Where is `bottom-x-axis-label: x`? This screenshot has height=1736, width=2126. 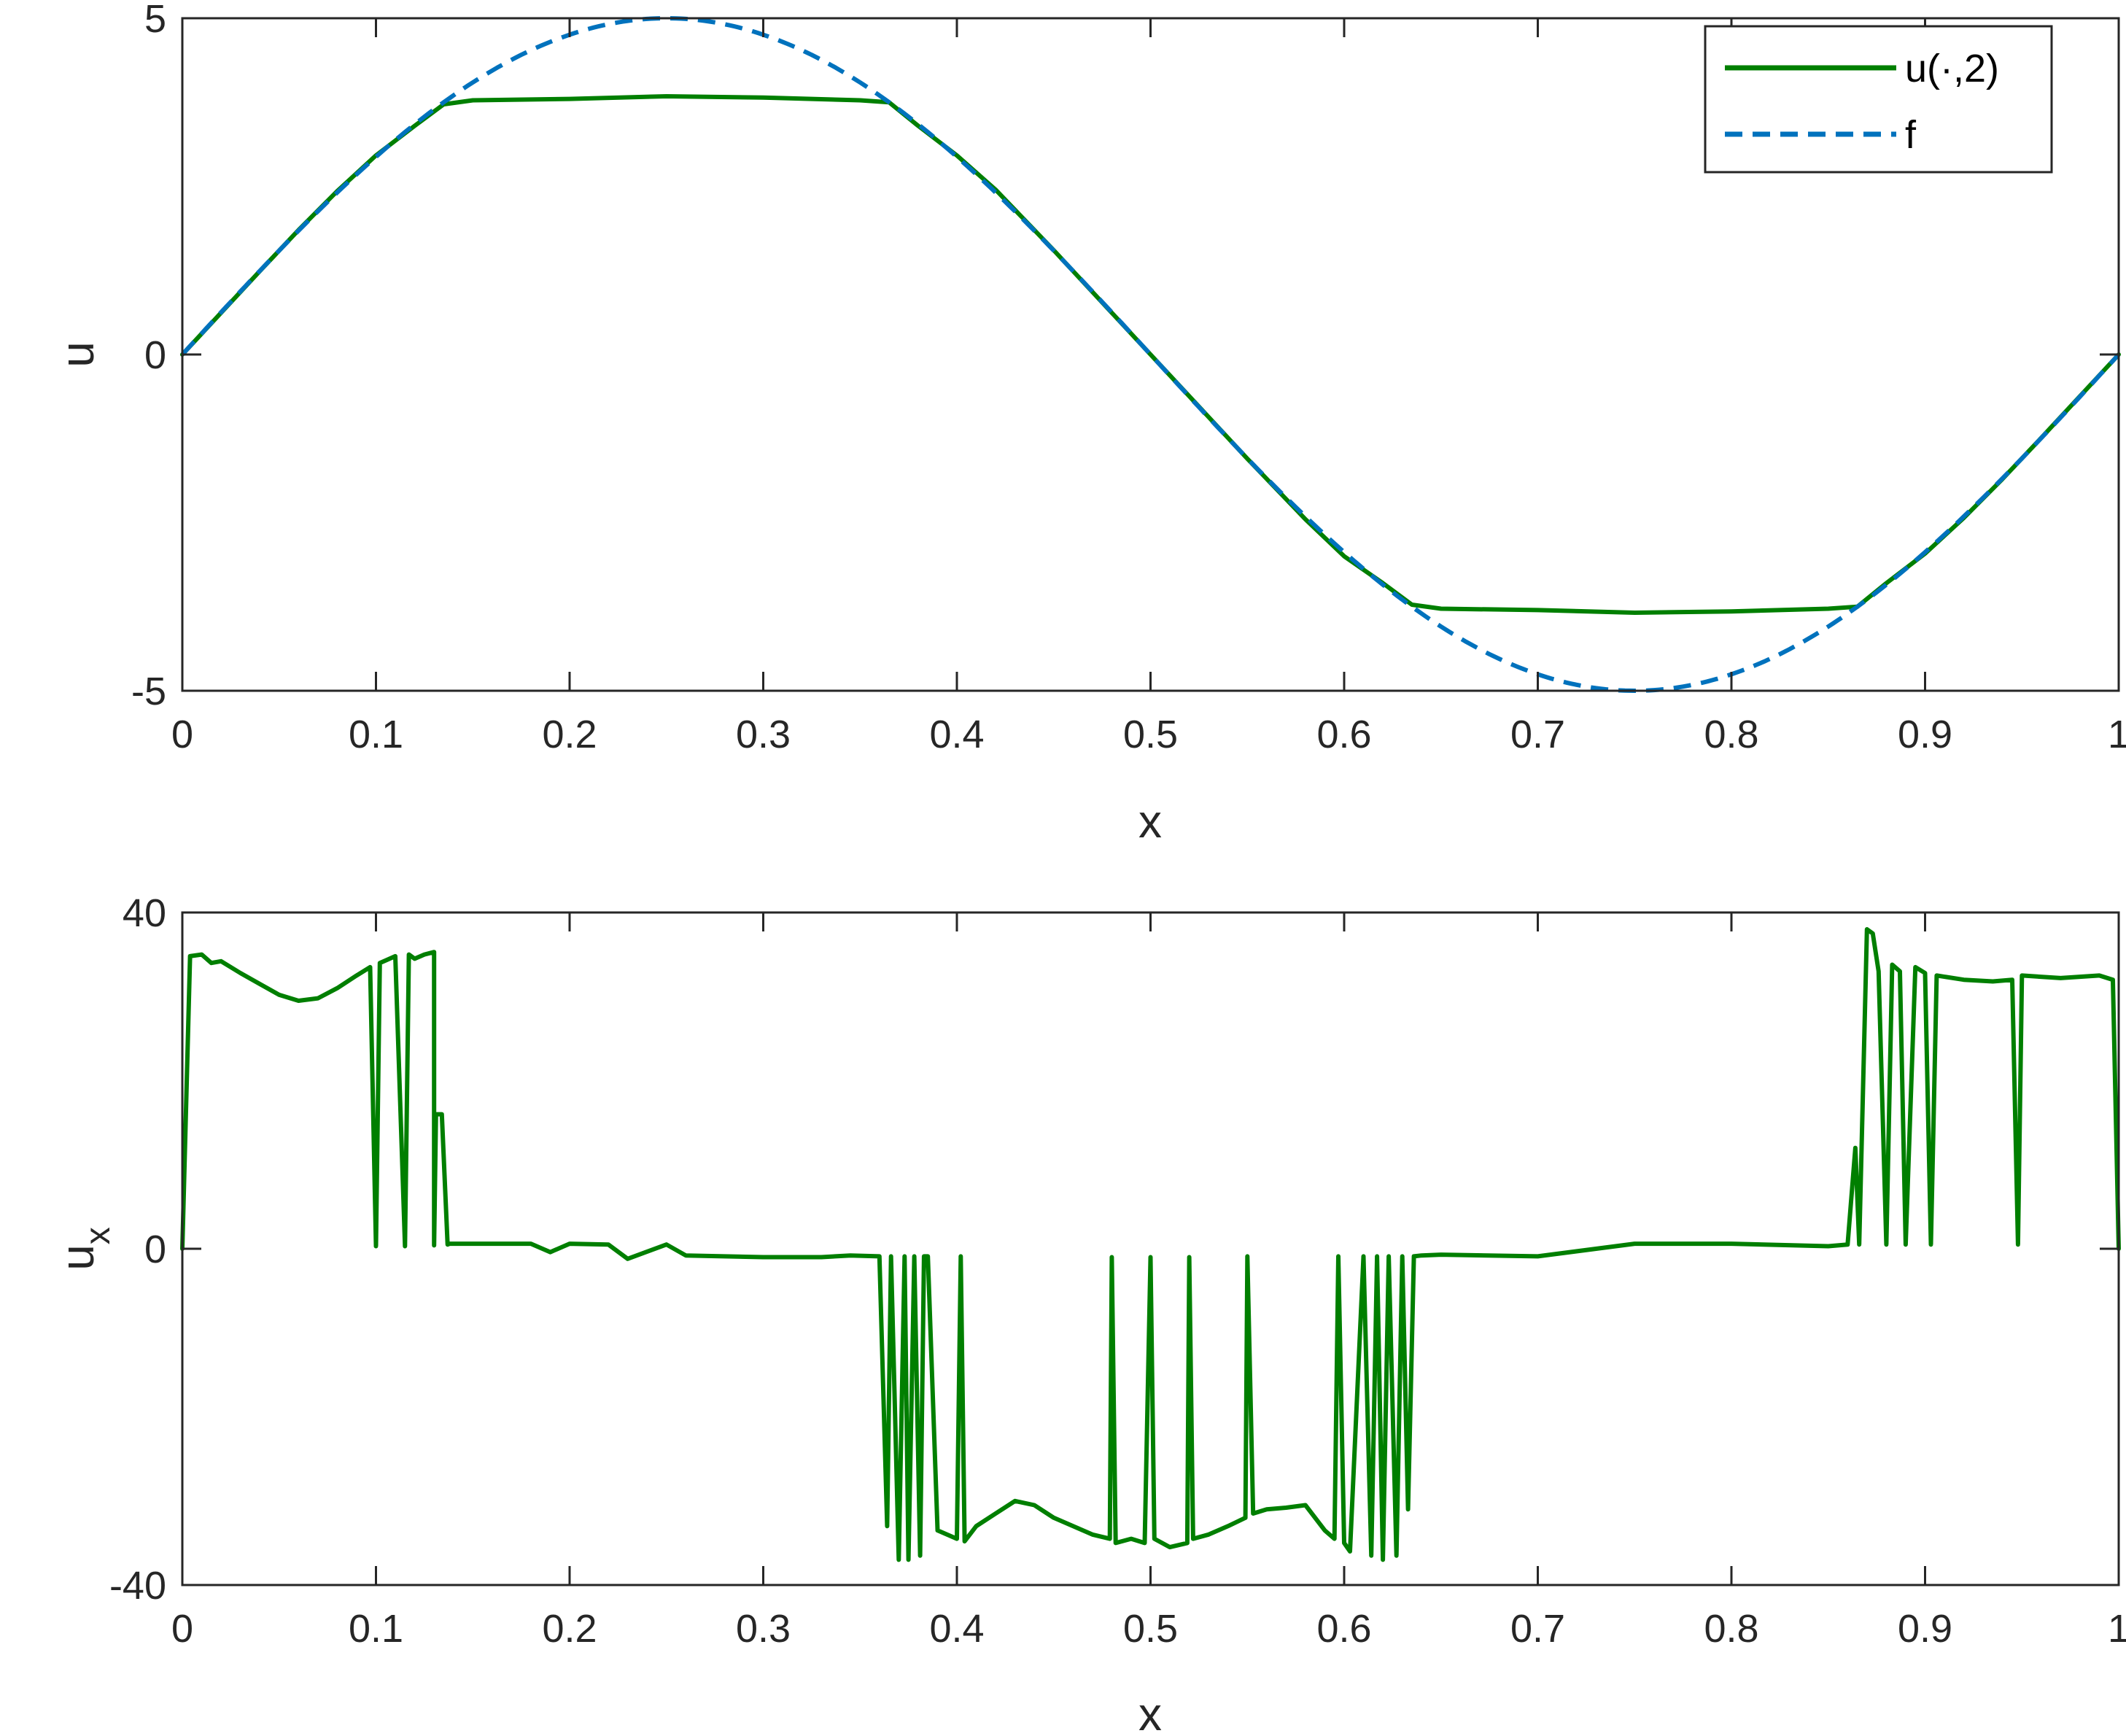
bottom-x-axis-label: x is located at coordinates (1150, 1712).